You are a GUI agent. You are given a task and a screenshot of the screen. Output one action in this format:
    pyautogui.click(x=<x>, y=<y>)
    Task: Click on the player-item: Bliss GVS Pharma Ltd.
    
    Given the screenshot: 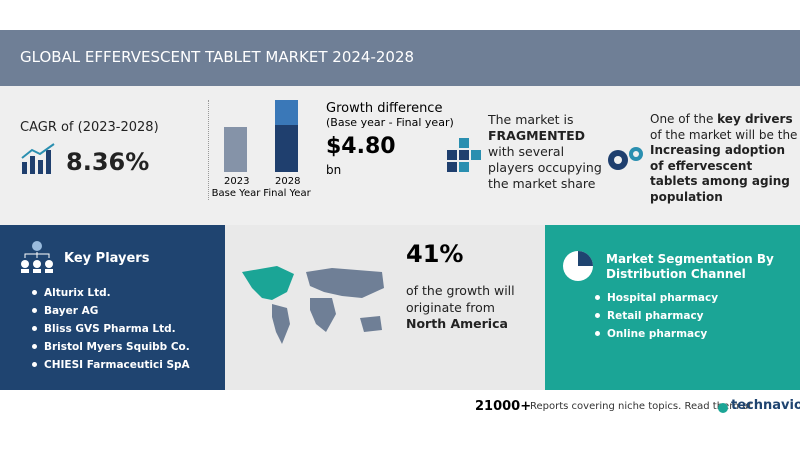 What is the action you would take?
    pyautogui.click(x=111, y=329)
    